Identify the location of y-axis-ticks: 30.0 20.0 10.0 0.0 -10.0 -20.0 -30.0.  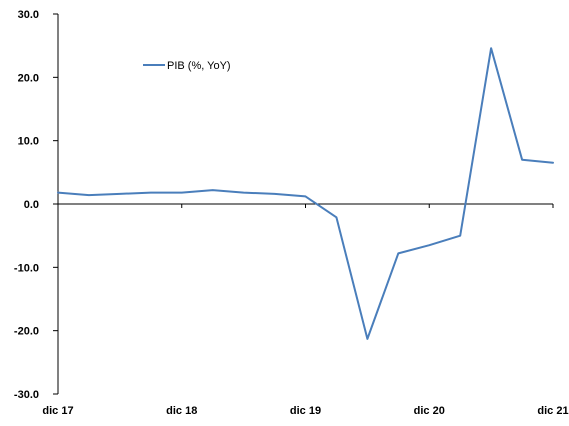
(36, 205).